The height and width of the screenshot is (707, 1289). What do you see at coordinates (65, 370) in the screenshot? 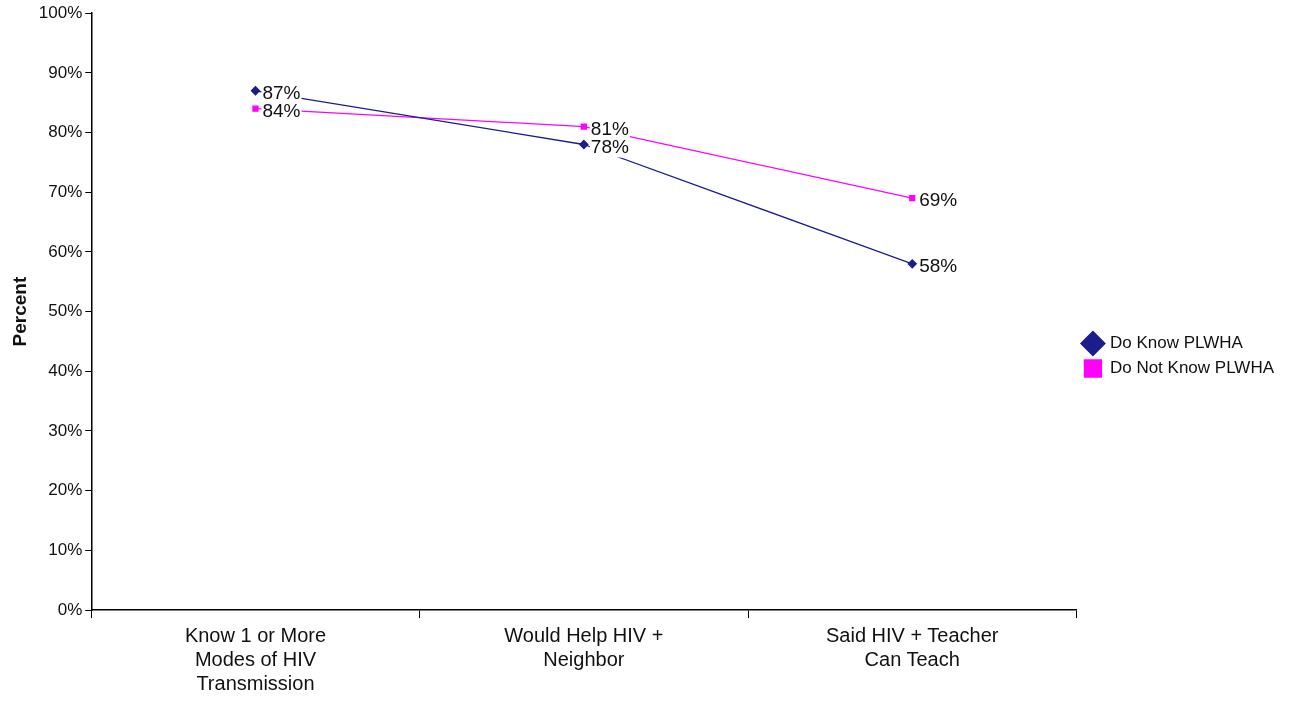
I see `y-tick-label: 40%` at bounding box center [65, 370].